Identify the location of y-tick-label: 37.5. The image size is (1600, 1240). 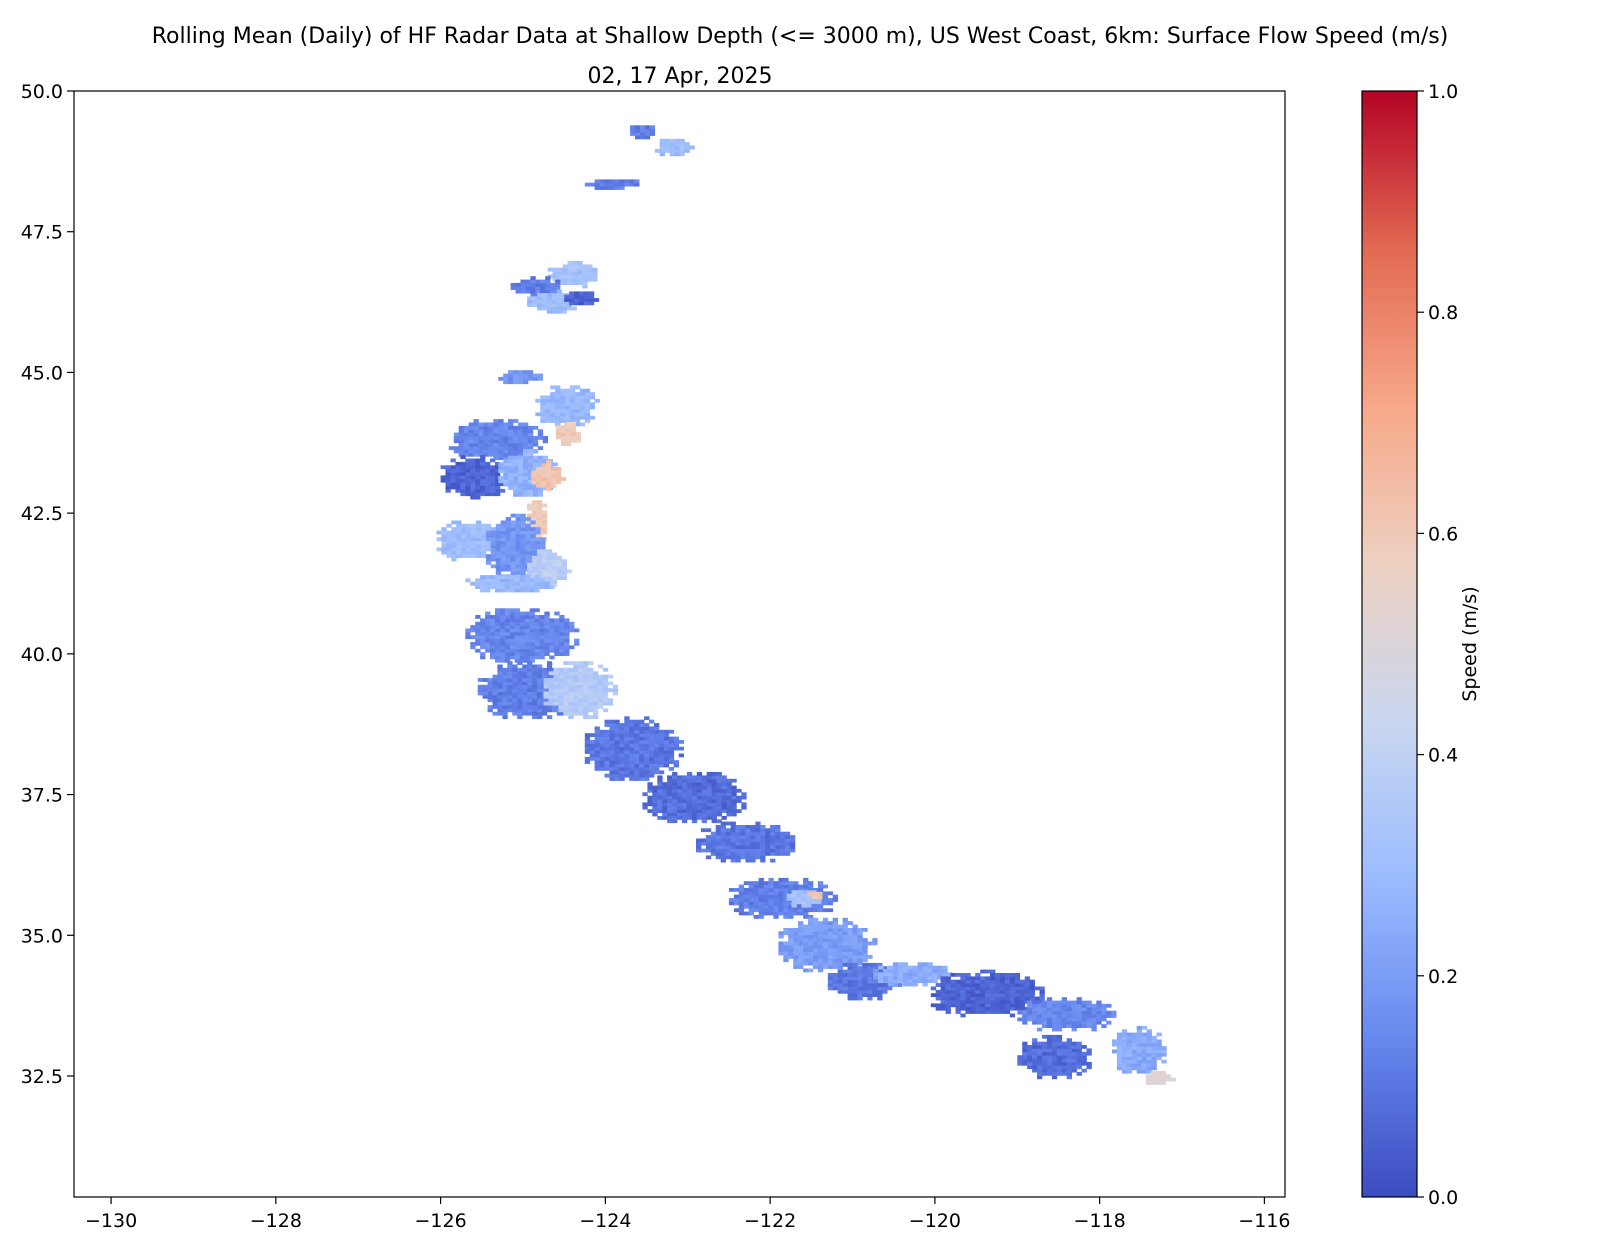
(42, 796).